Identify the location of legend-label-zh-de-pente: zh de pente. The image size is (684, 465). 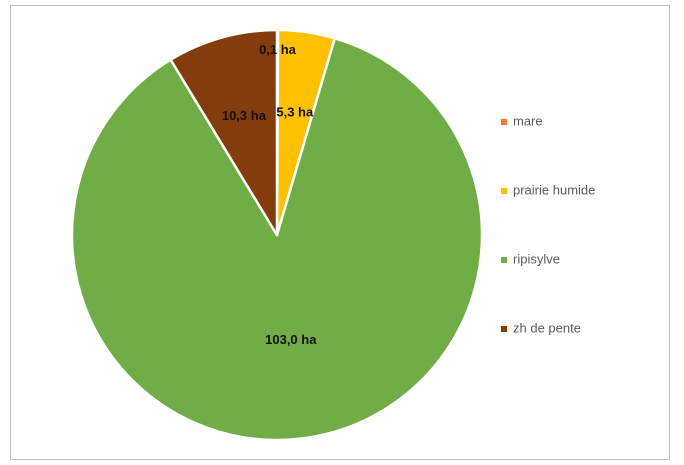
(547, 327).